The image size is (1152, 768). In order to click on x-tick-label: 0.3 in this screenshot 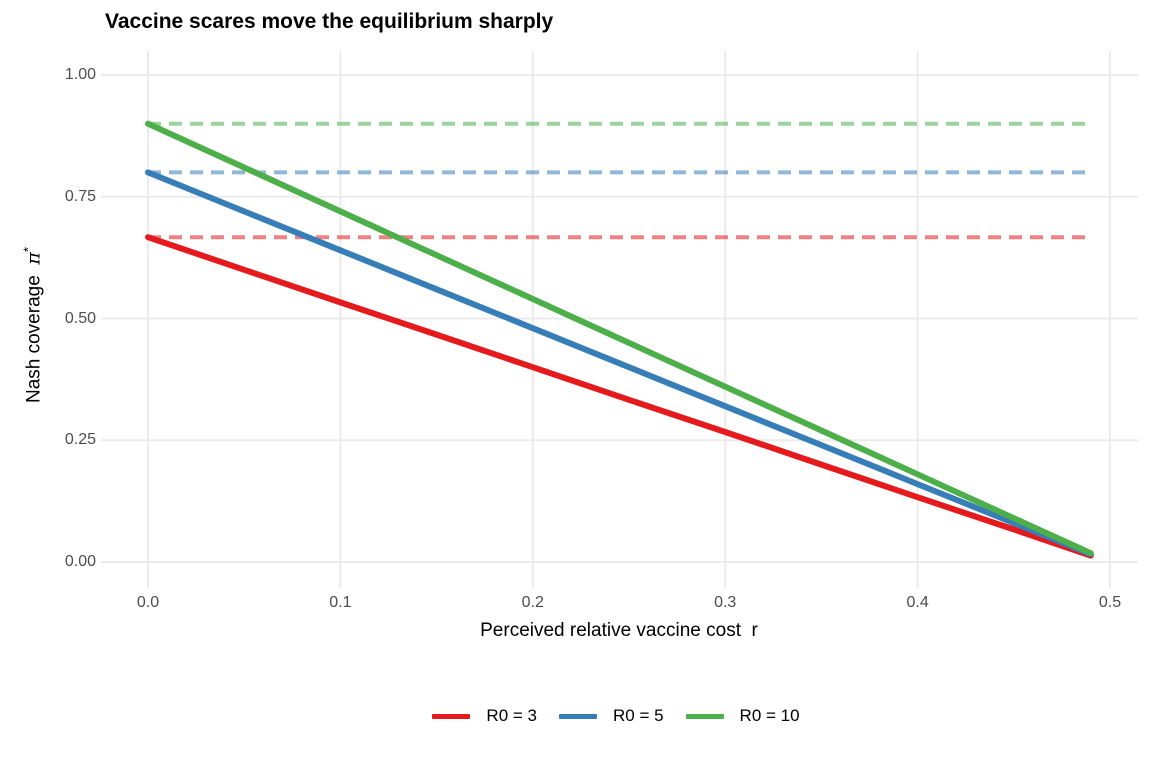, I will do `click(725, 602)`.